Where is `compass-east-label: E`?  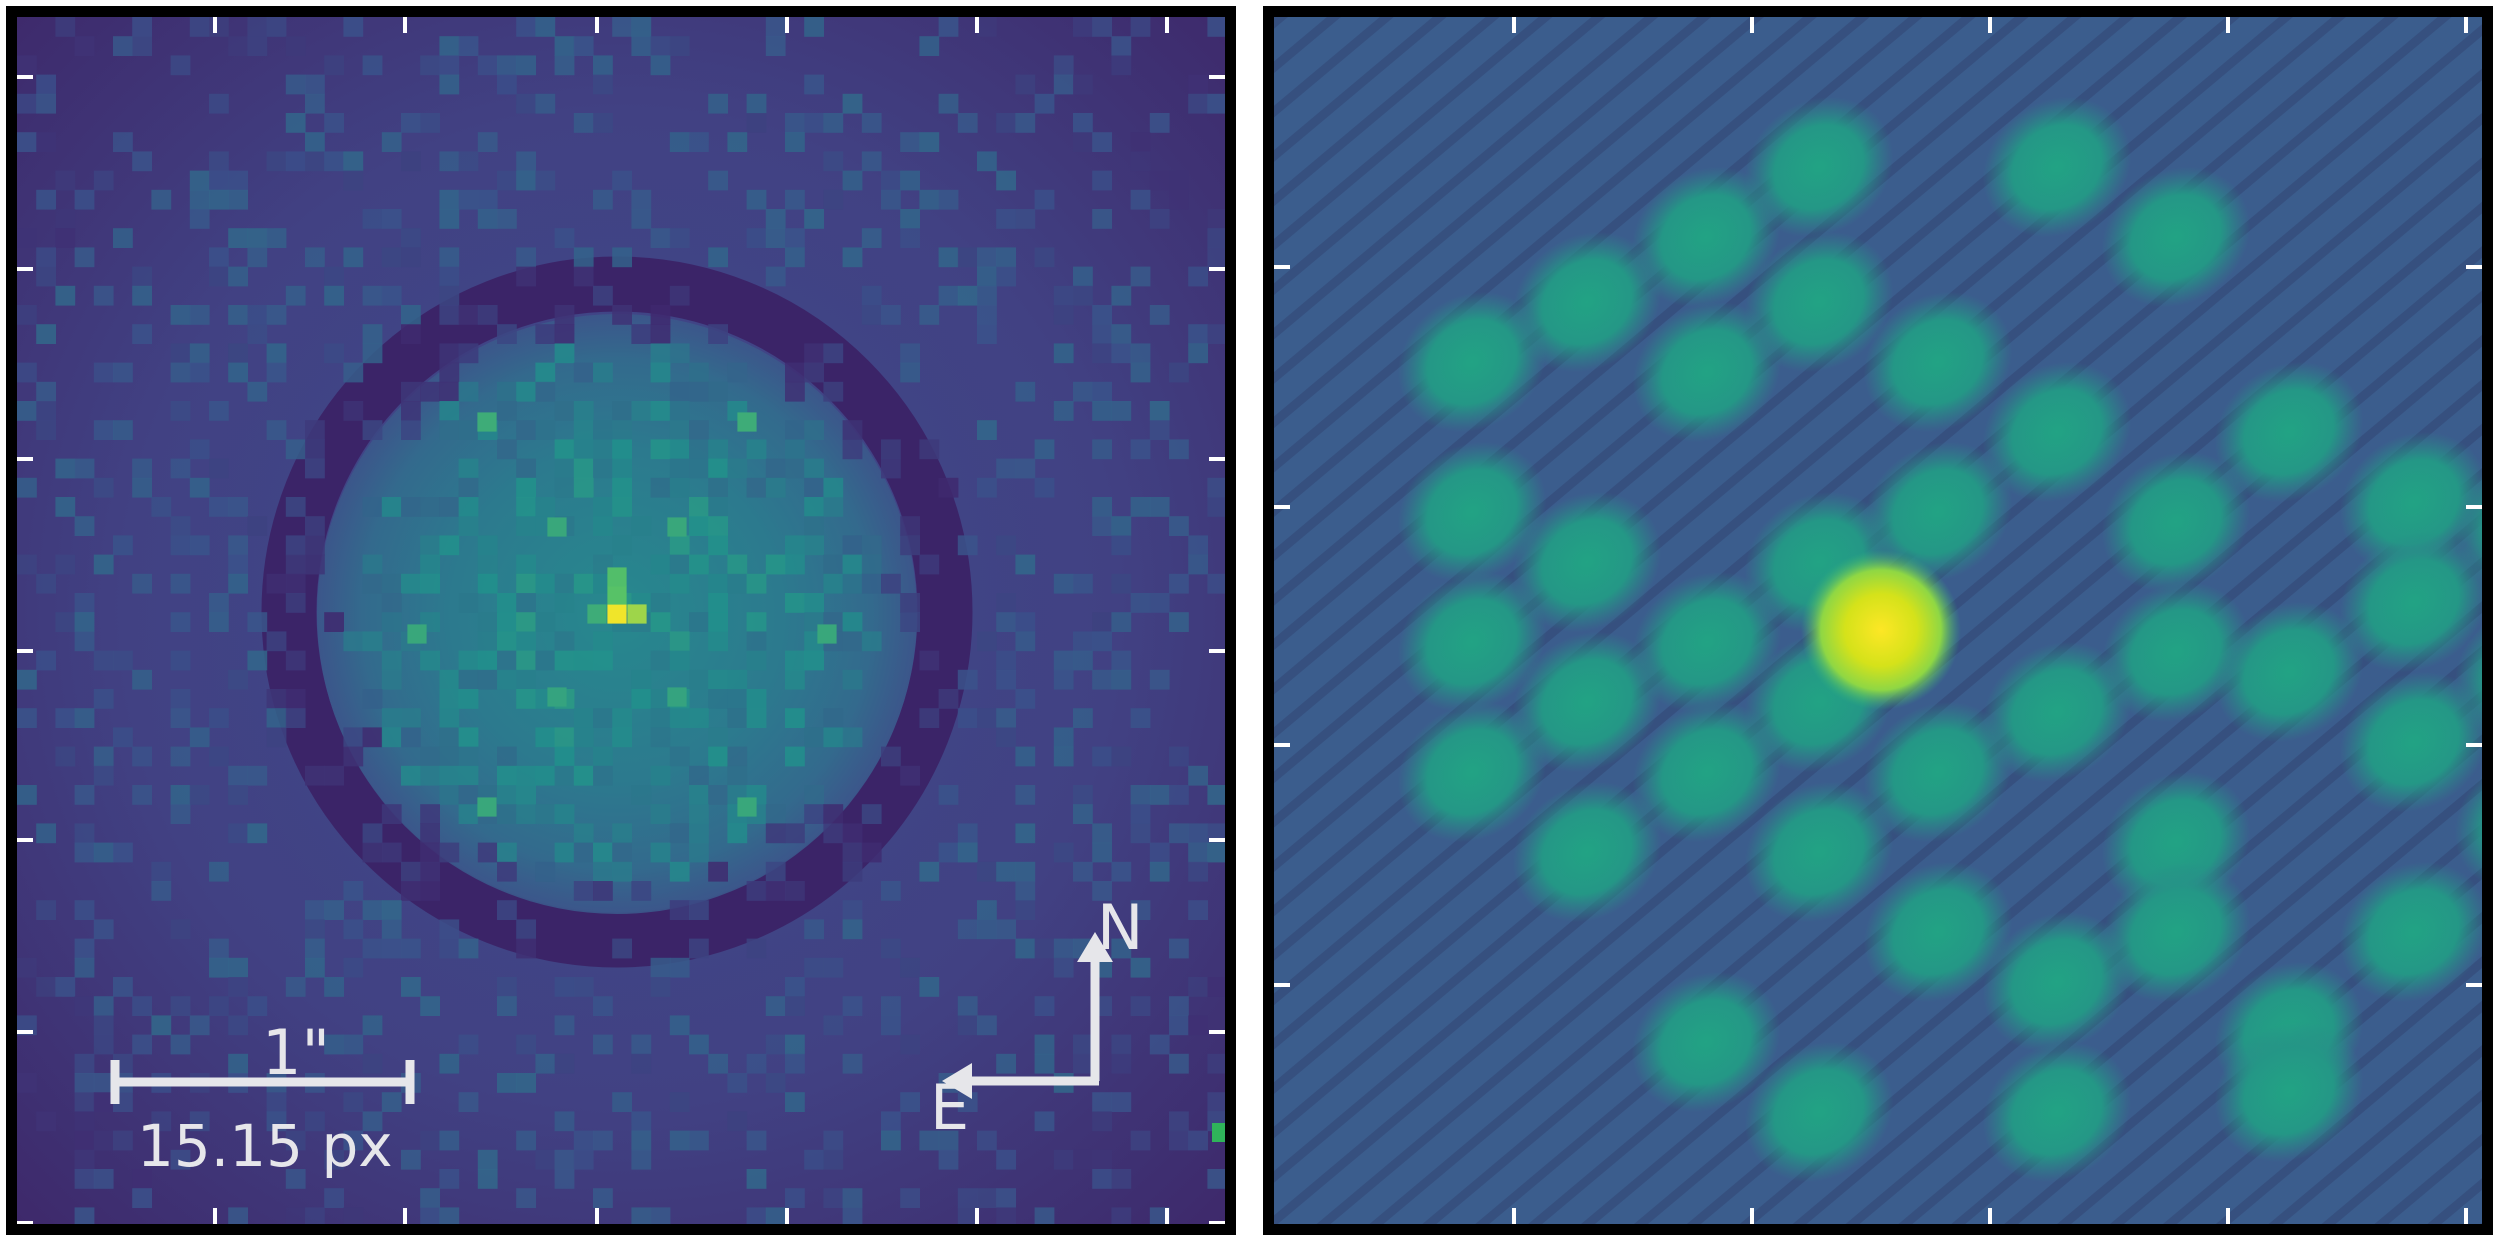 compass-east-label: E is located at coordinates (950, 1107).